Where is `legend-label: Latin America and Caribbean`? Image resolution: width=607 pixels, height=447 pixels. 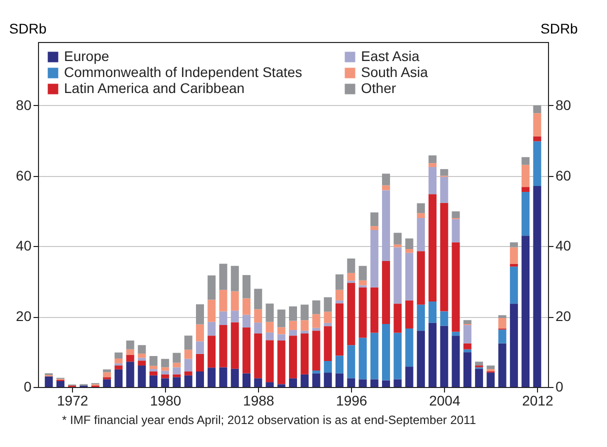
legend-label: Latin America and Caribbean is located at coordinates (154, 88).